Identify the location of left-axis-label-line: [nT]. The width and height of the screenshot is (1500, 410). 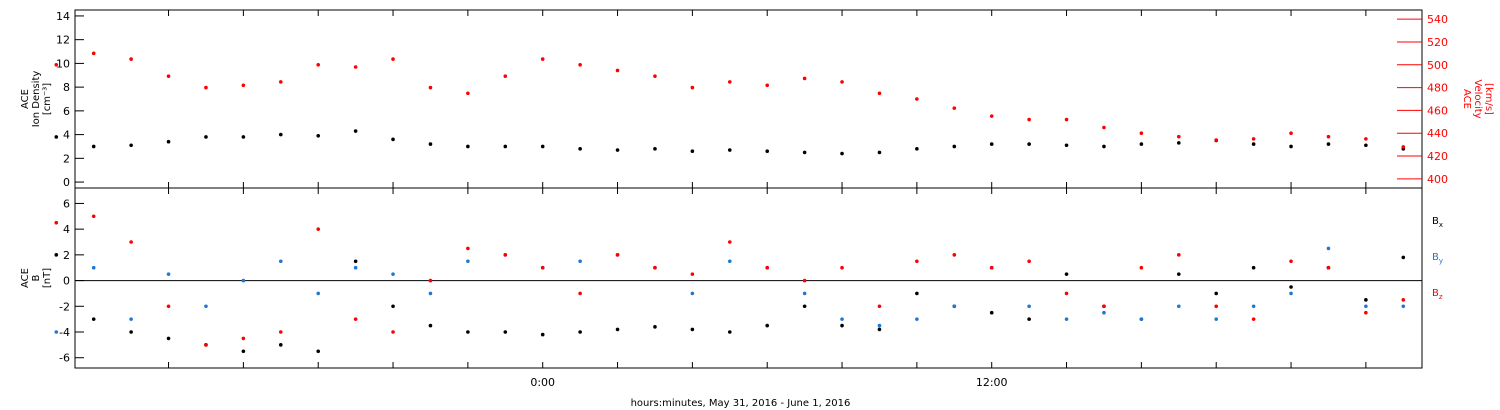
(47, 278).